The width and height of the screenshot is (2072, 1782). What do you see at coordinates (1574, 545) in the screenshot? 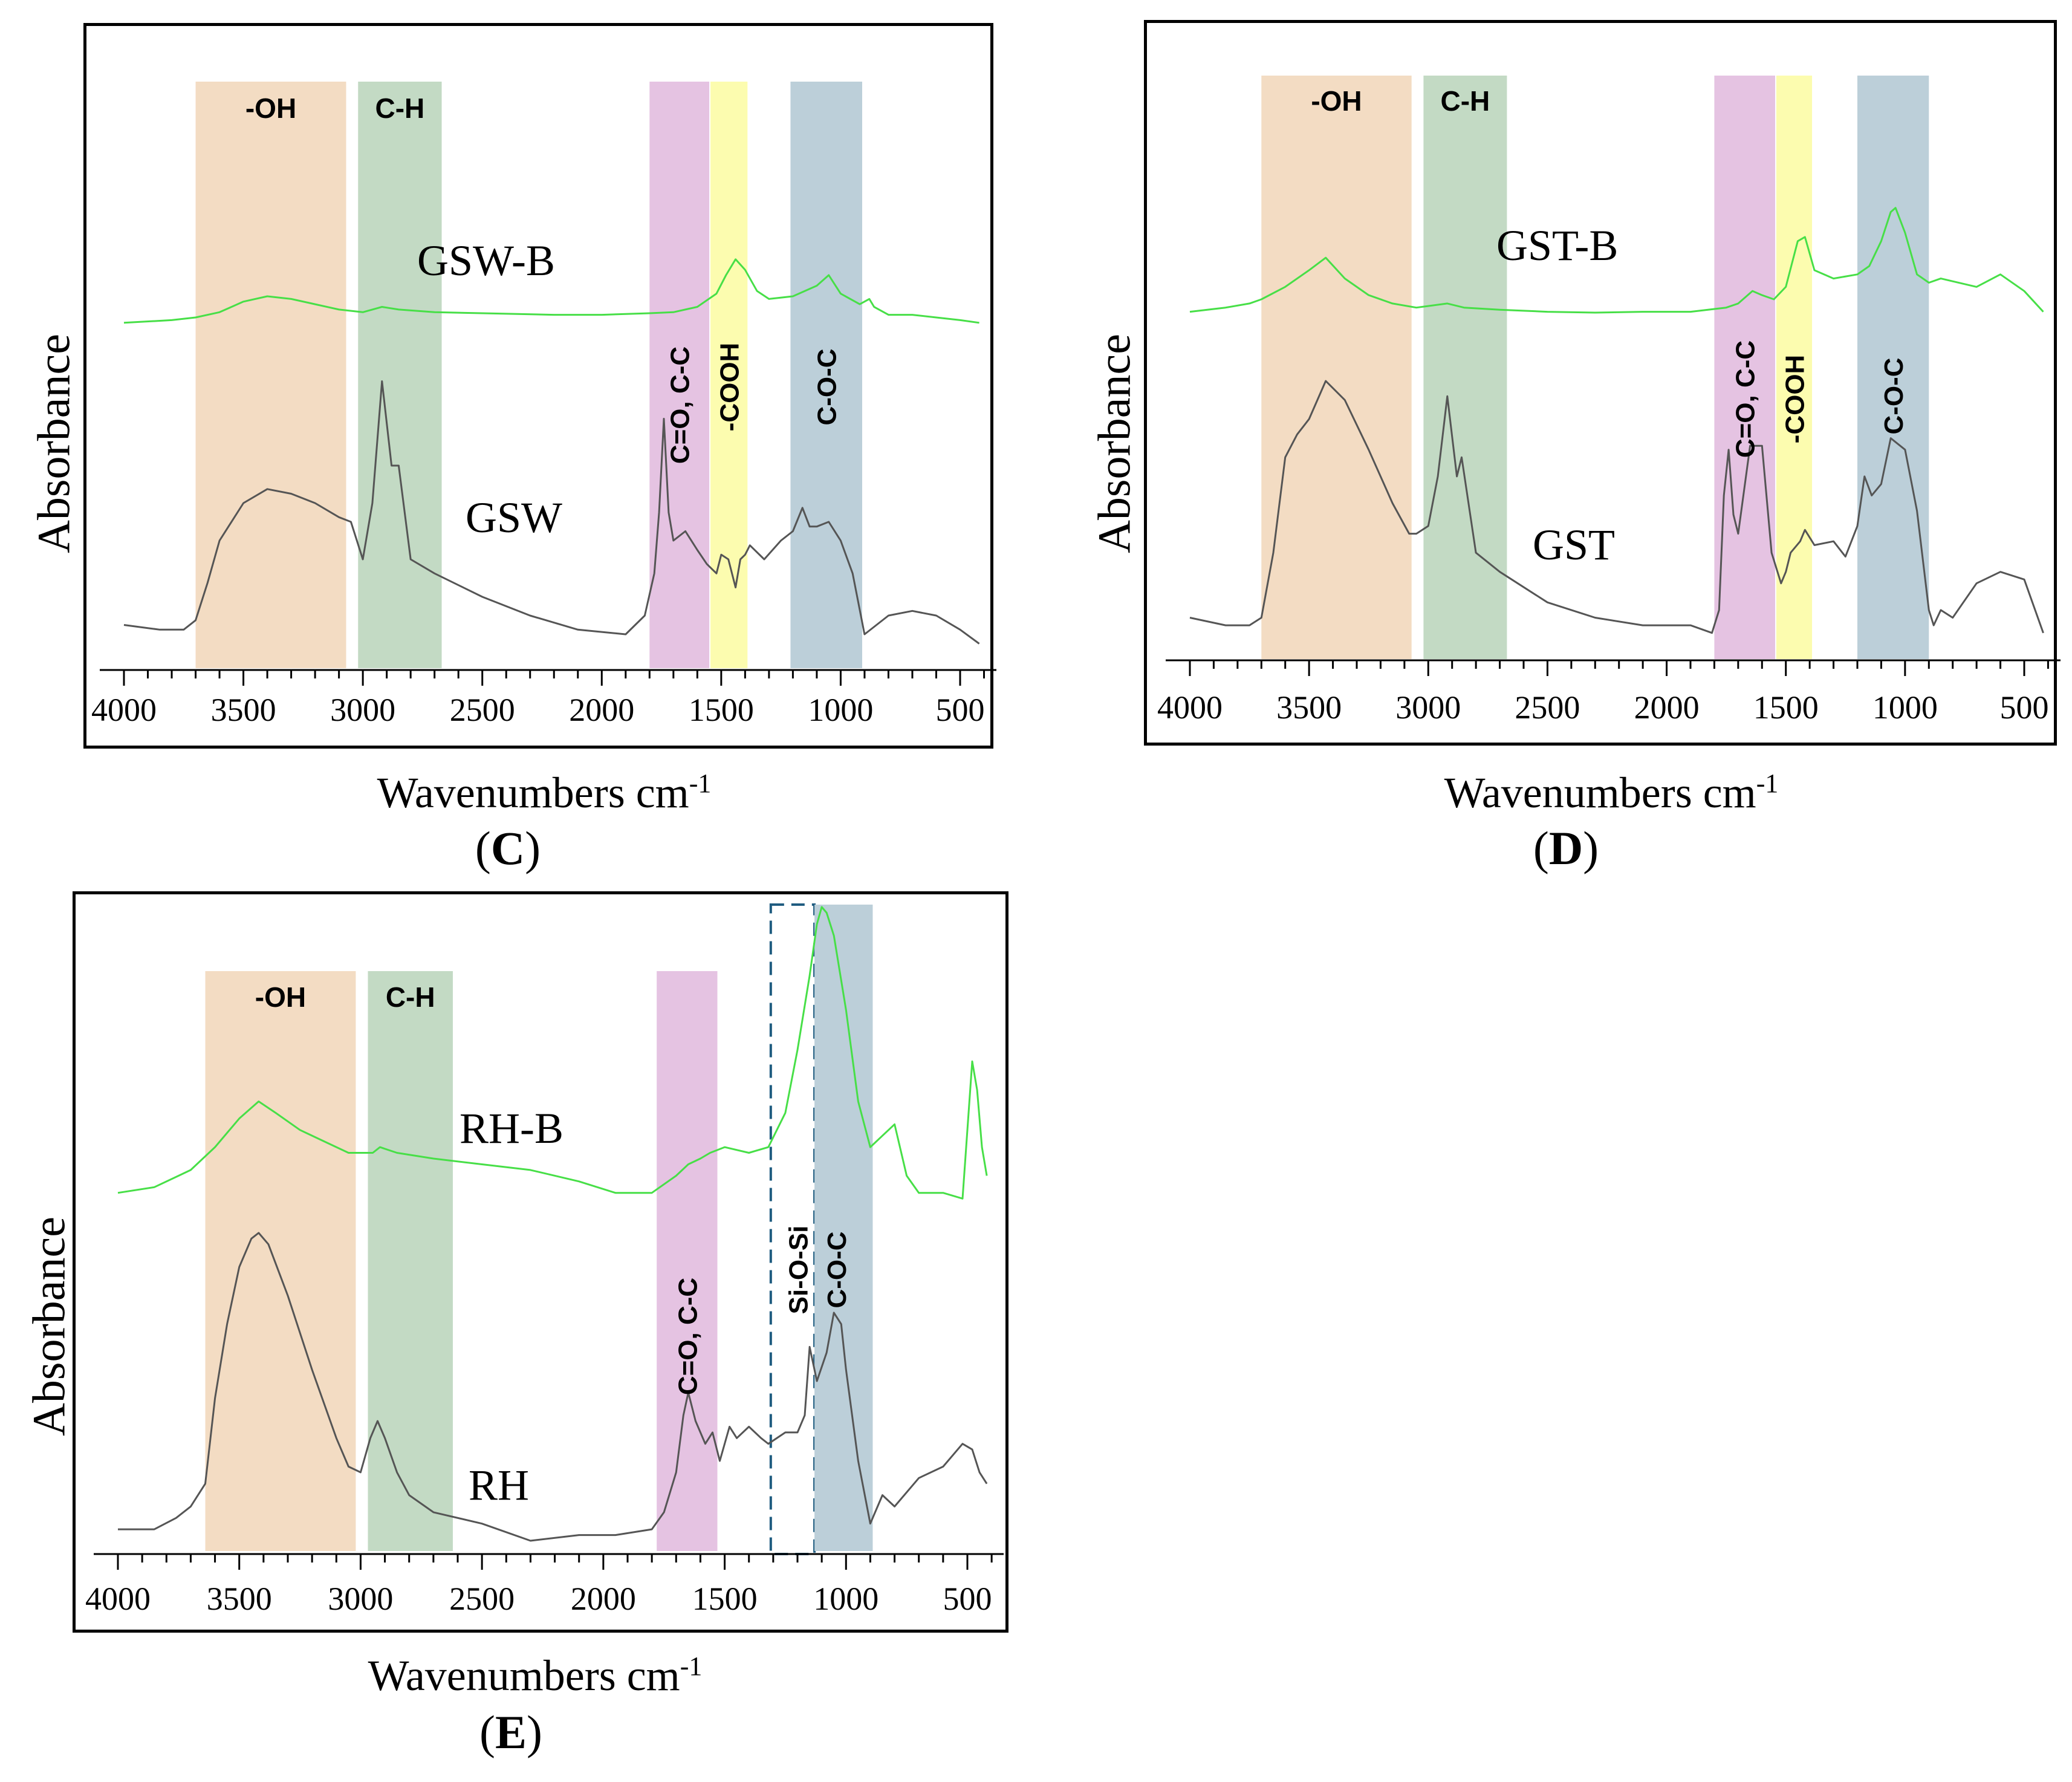
I see `series-label-gst: GST` at bounding box center [1574, 545].